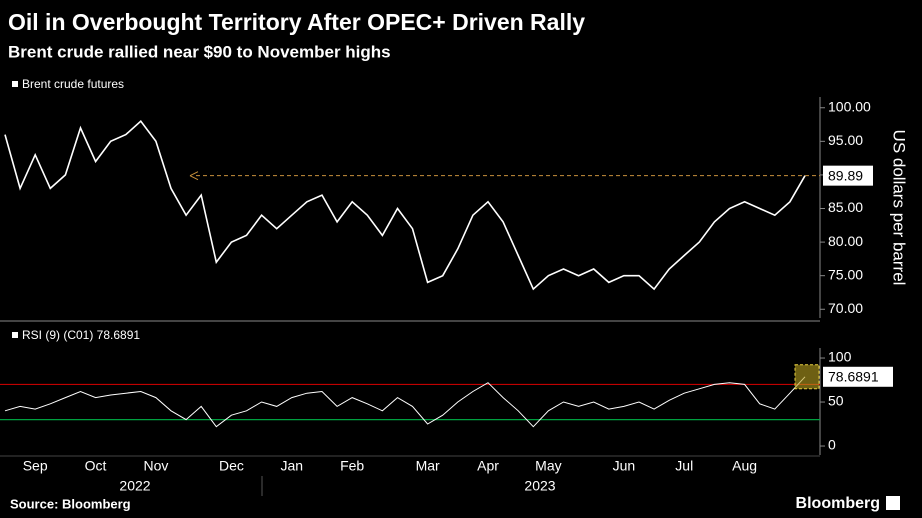  Describe the element at coordinates (744, 466) in the screenshot. I see `x-tick-label: Aug` at that location.